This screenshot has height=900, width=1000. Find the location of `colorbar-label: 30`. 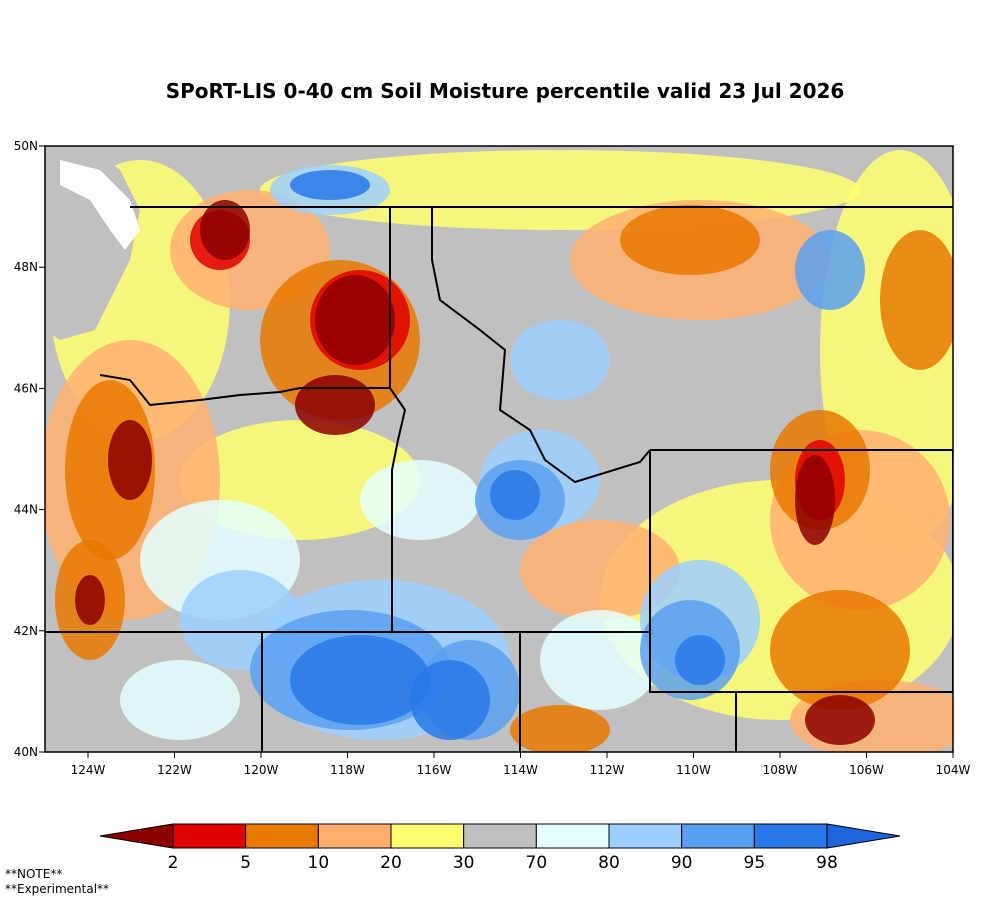

colorbar-label: 30 is located at coordinates (464, 863).